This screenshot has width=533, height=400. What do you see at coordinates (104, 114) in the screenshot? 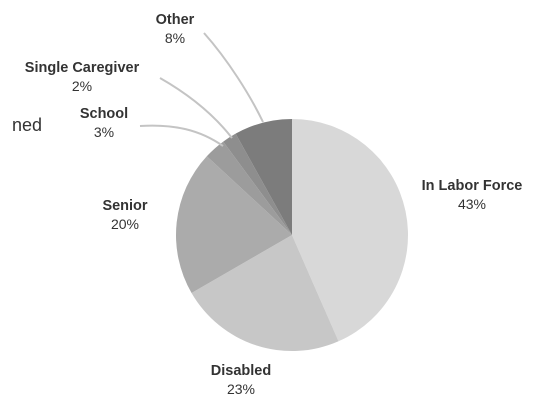
I see `slice-label-school: School` at bounding box center [104, 114].